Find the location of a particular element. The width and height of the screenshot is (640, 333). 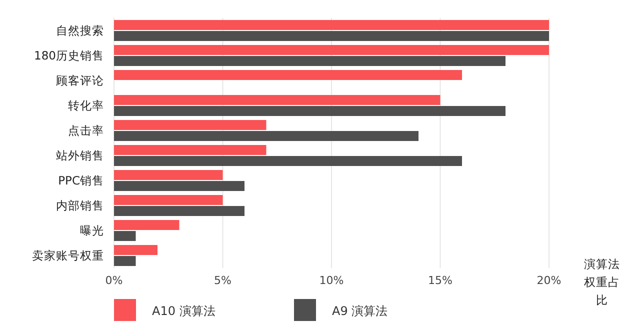

y-tick-label: 曝光 is located at coordinates (92, 231).